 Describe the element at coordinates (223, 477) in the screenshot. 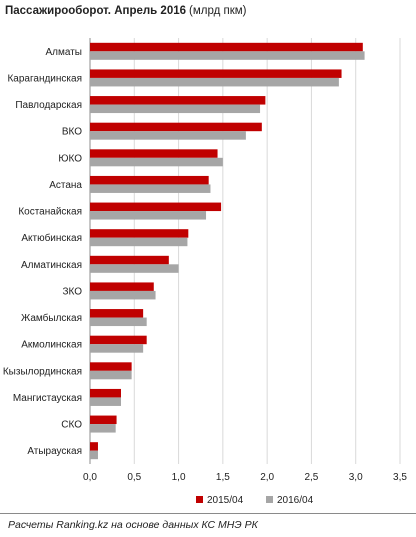

I see `x-tick-label: 1,5` at that location.